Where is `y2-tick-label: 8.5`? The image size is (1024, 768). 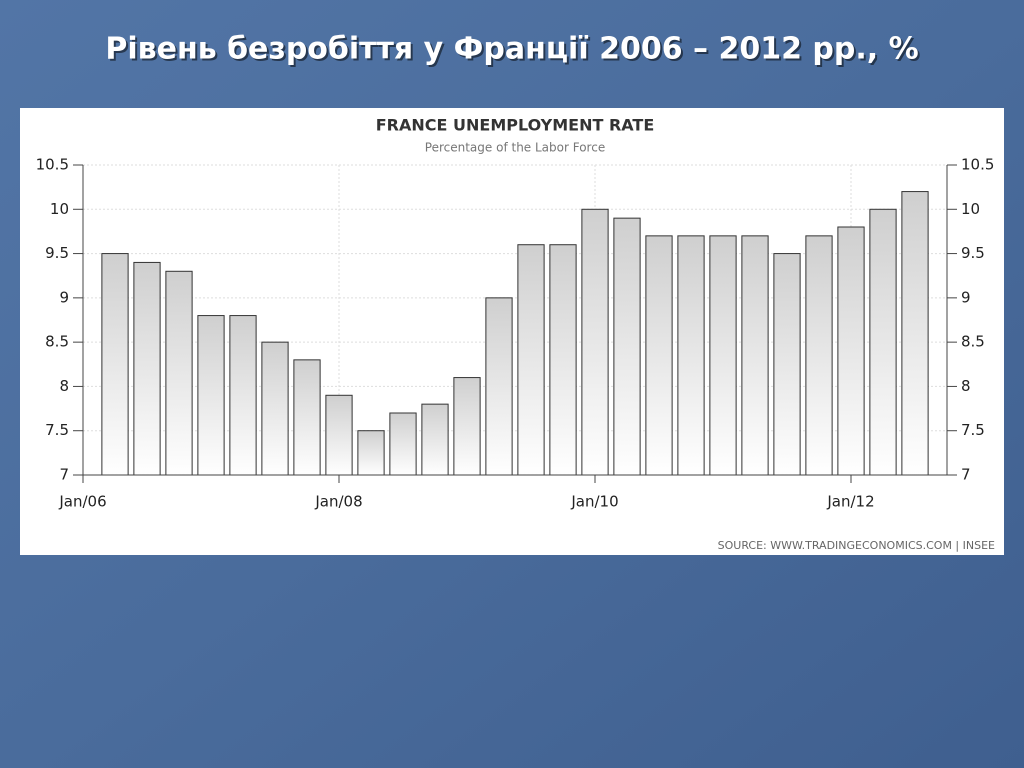 y2-tick-label: 8.5 is located at coordinates (973, 342).